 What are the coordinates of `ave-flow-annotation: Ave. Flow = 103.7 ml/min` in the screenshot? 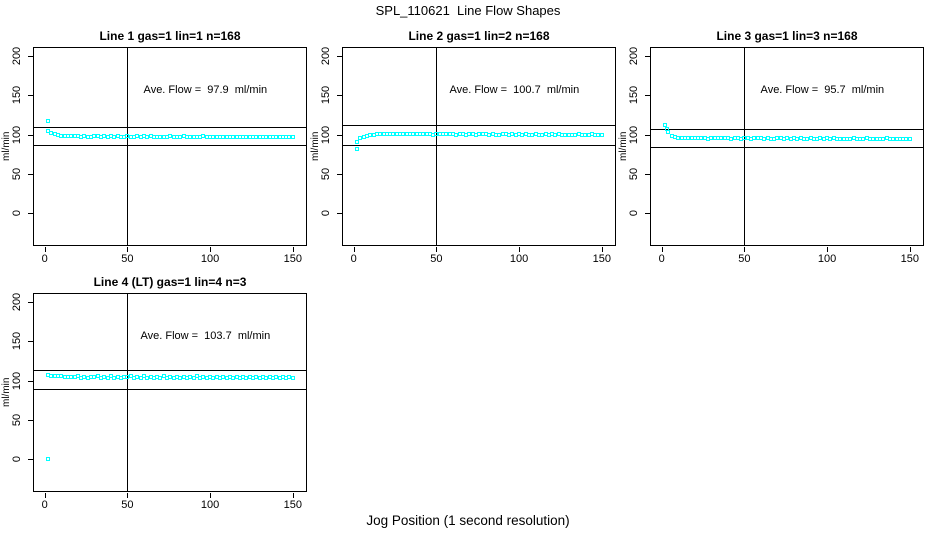 It's located at (205, 336).